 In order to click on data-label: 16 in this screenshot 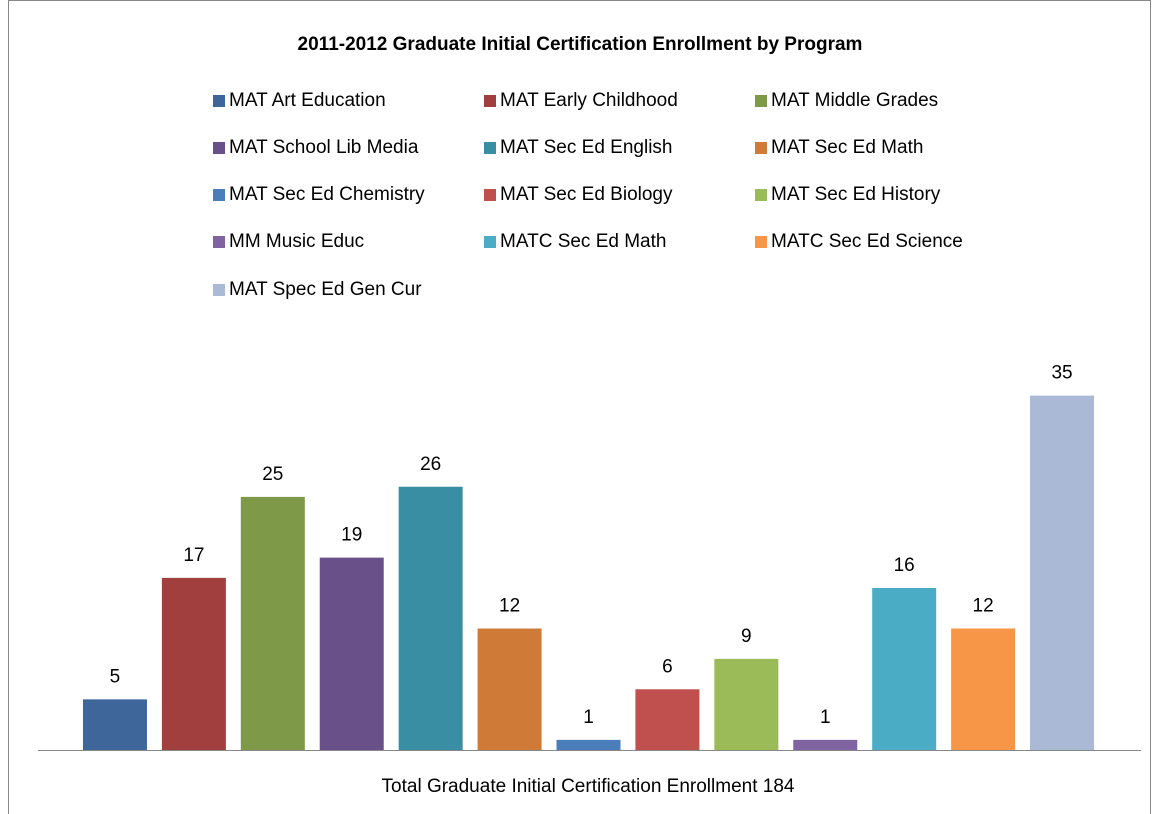, I will do `click(904, 565)`.